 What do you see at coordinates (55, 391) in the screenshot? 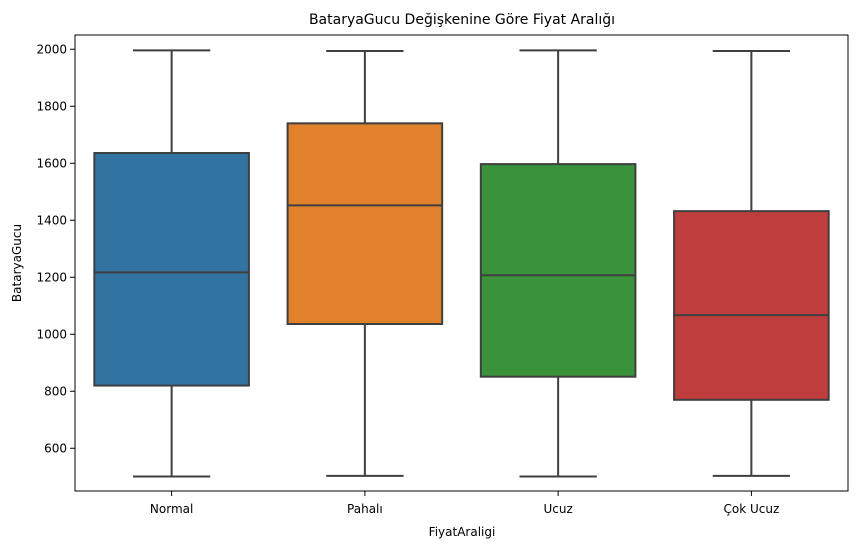
I see `y-tick-label: 800` at bounding box center [55, 391].